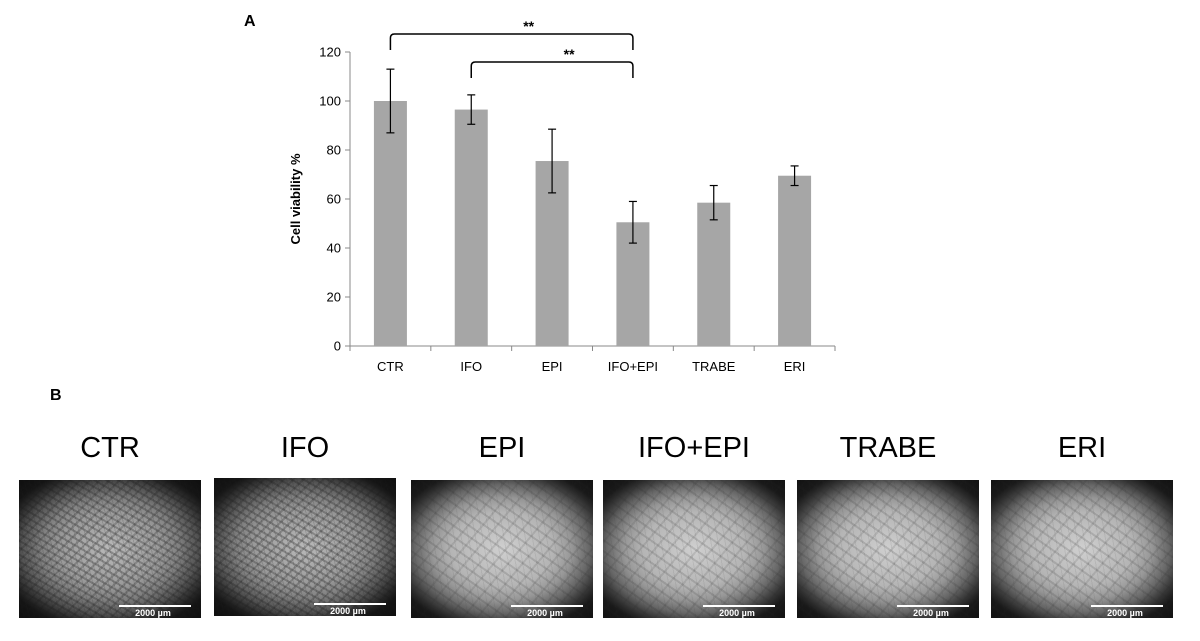 This screenshot has width=1200, height=641. What do you see at coordinates (337, 346) in the screenshot?
I see `y-tick-label: 0` at bounding box center [337, 346].